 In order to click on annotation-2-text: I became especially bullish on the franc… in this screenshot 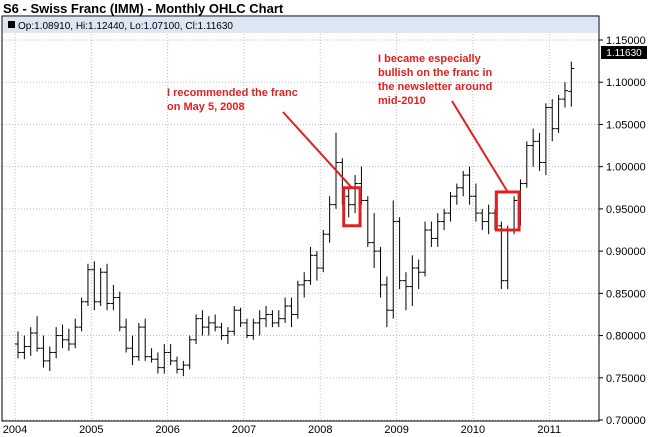, I will do `click(436, 80)`.